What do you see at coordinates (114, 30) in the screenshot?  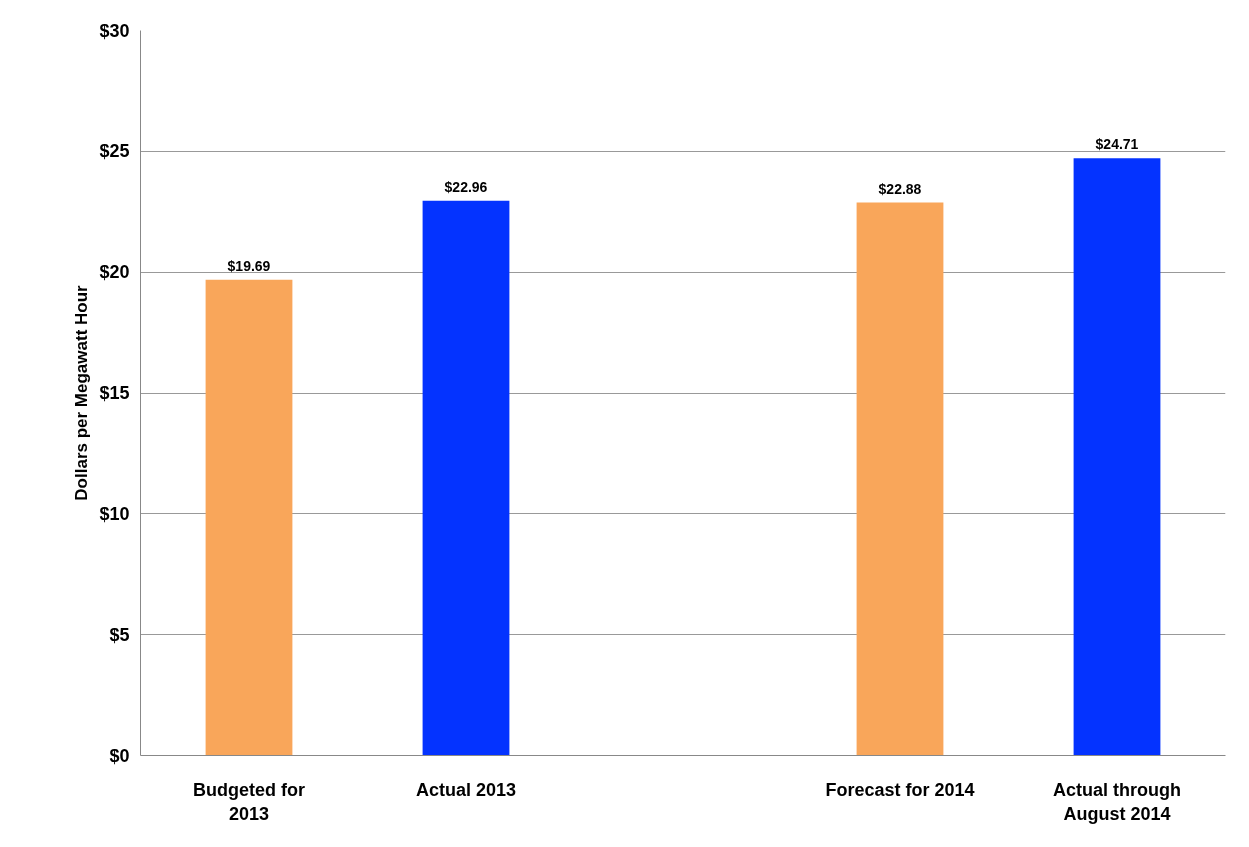 I see `y-tick-label: $30` at bounding box center [114, 30].